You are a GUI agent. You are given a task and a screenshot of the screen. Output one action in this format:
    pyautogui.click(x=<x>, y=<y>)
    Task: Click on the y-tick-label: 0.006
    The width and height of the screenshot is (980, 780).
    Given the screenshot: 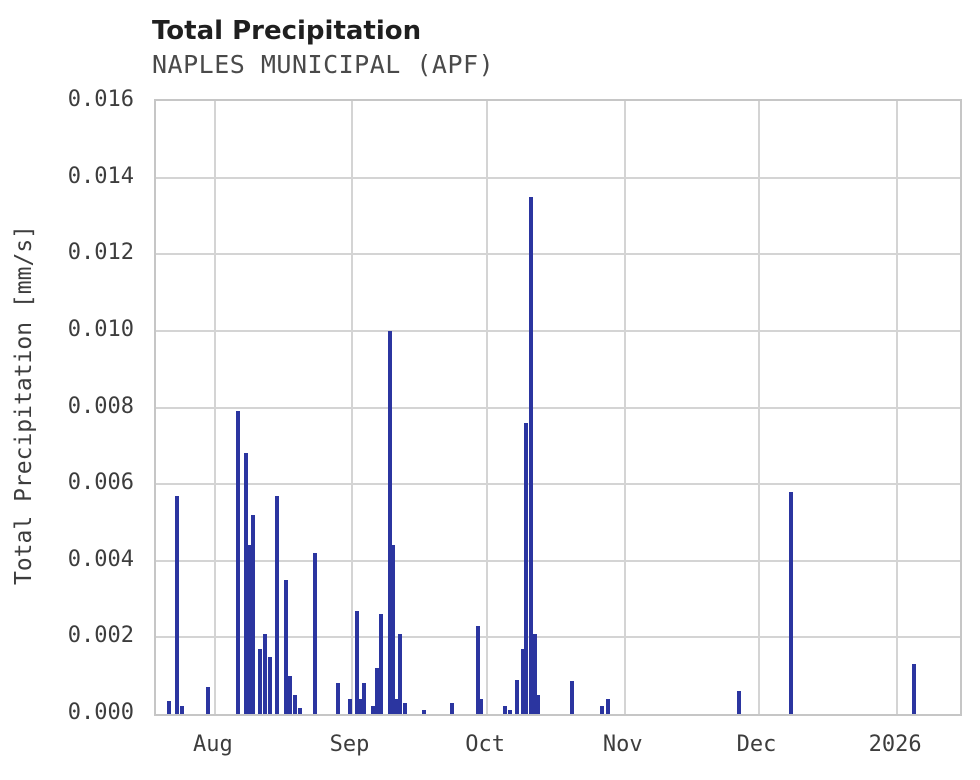 What is the action you would take?
    pyautogui.click(x=100, y=483)
    